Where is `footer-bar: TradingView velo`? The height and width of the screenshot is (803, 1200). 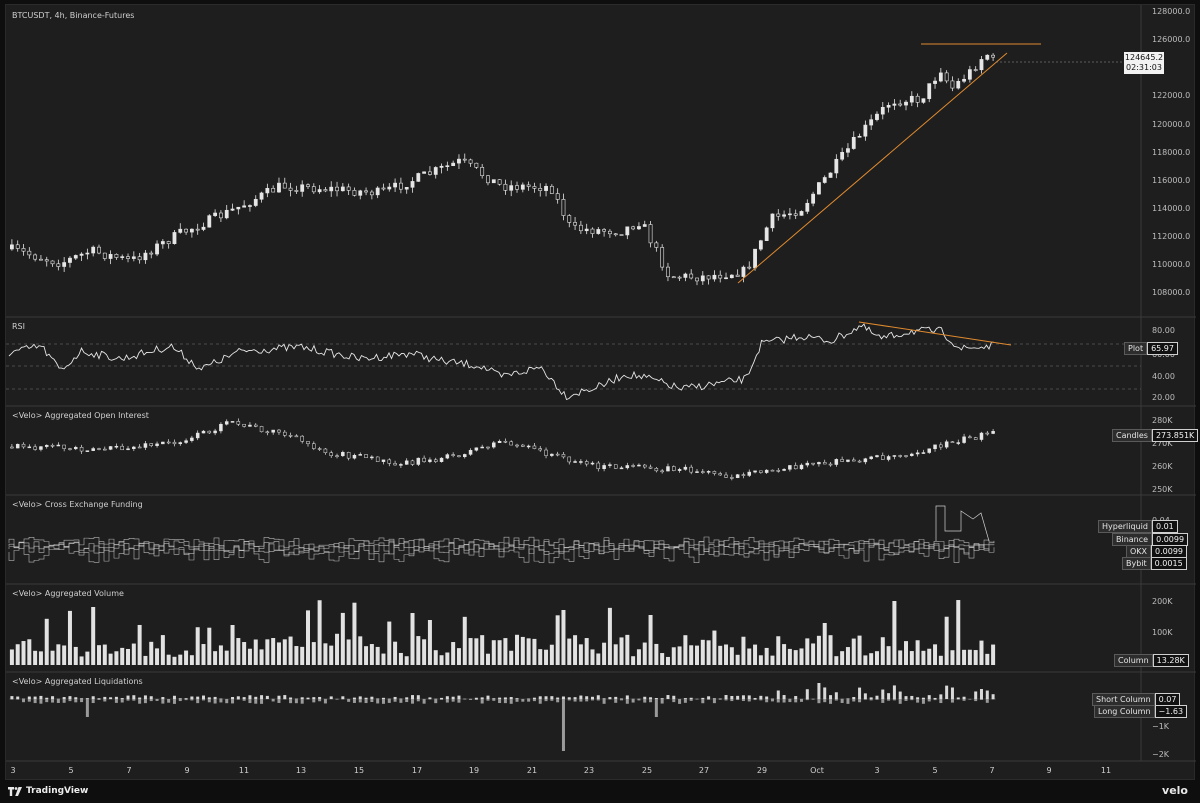 footer-bar: TradingView velo is located at coordinates (600, 792).